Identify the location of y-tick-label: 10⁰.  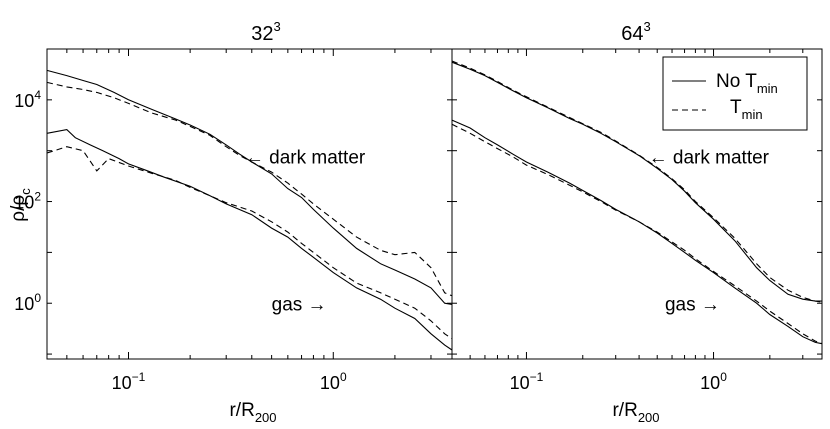
(27, 302).